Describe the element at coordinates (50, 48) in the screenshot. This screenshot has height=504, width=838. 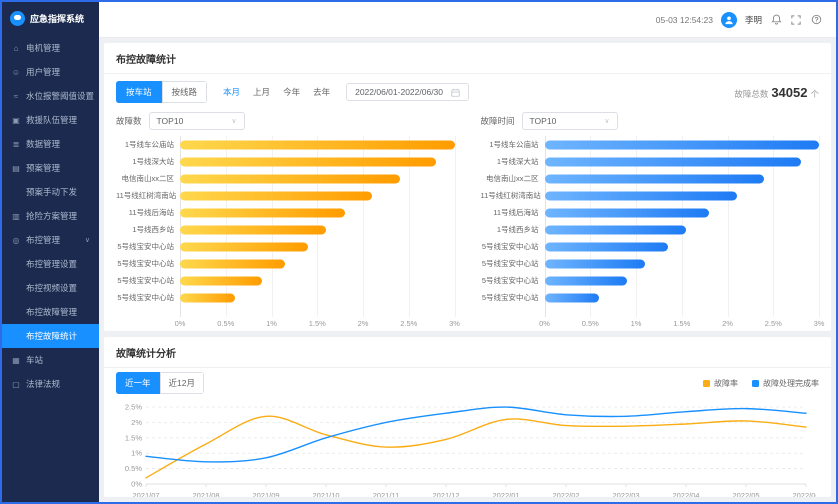
I see `sidebar-item-0: ⌂ 电机管理` at that location.